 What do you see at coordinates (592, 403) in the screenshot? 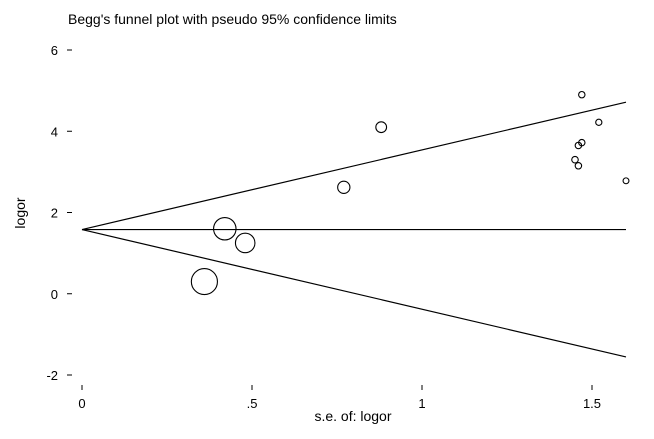
I see `x-tick-label: 1.5` at bounding box center [592, 403].